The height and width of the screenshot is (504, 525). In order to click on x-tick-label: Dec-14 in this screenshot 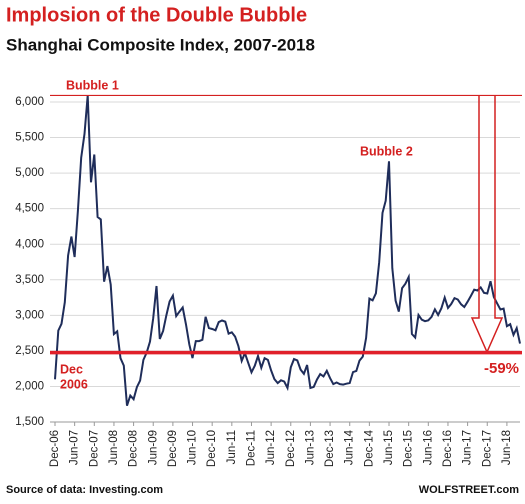, I will do `click(369, 448)`.